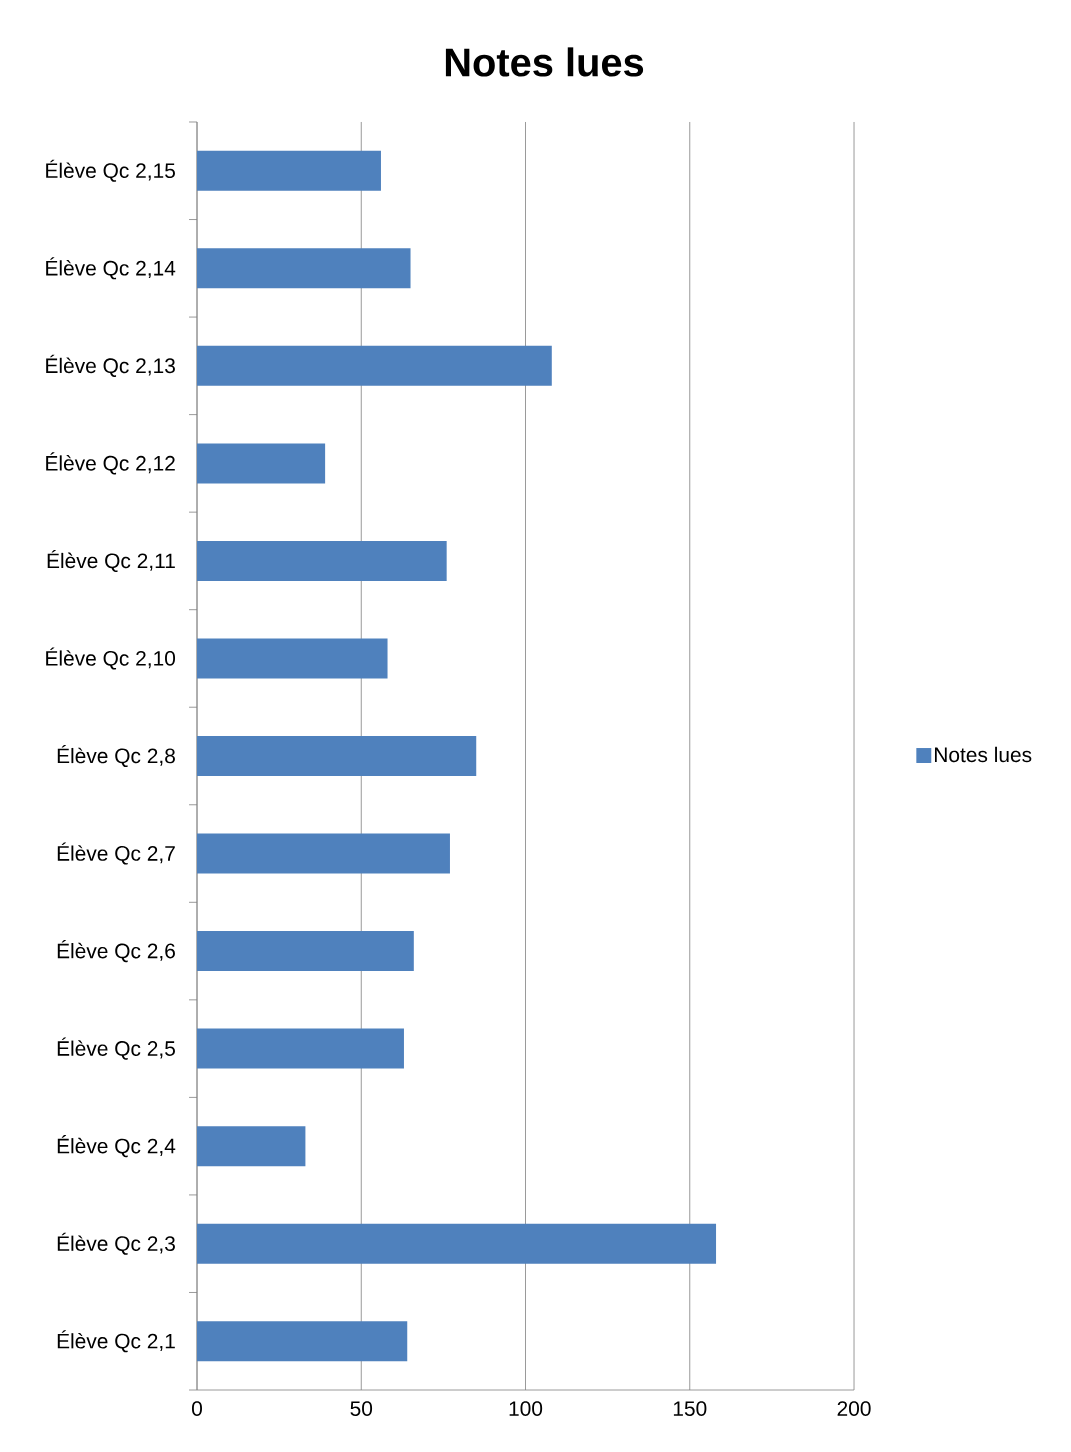  What do you see at coordinates (983, 754) in the screenshot?
I see `legend-label: Notes lues` at bounding box center [983, 754].